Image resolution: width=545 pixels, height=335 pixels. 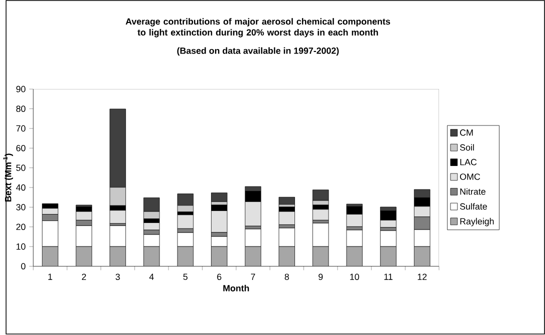 What do you see at coordinates (470, 177) in the screenshot?
I see `legend-label: OMC` at bounding box center [470, 177].